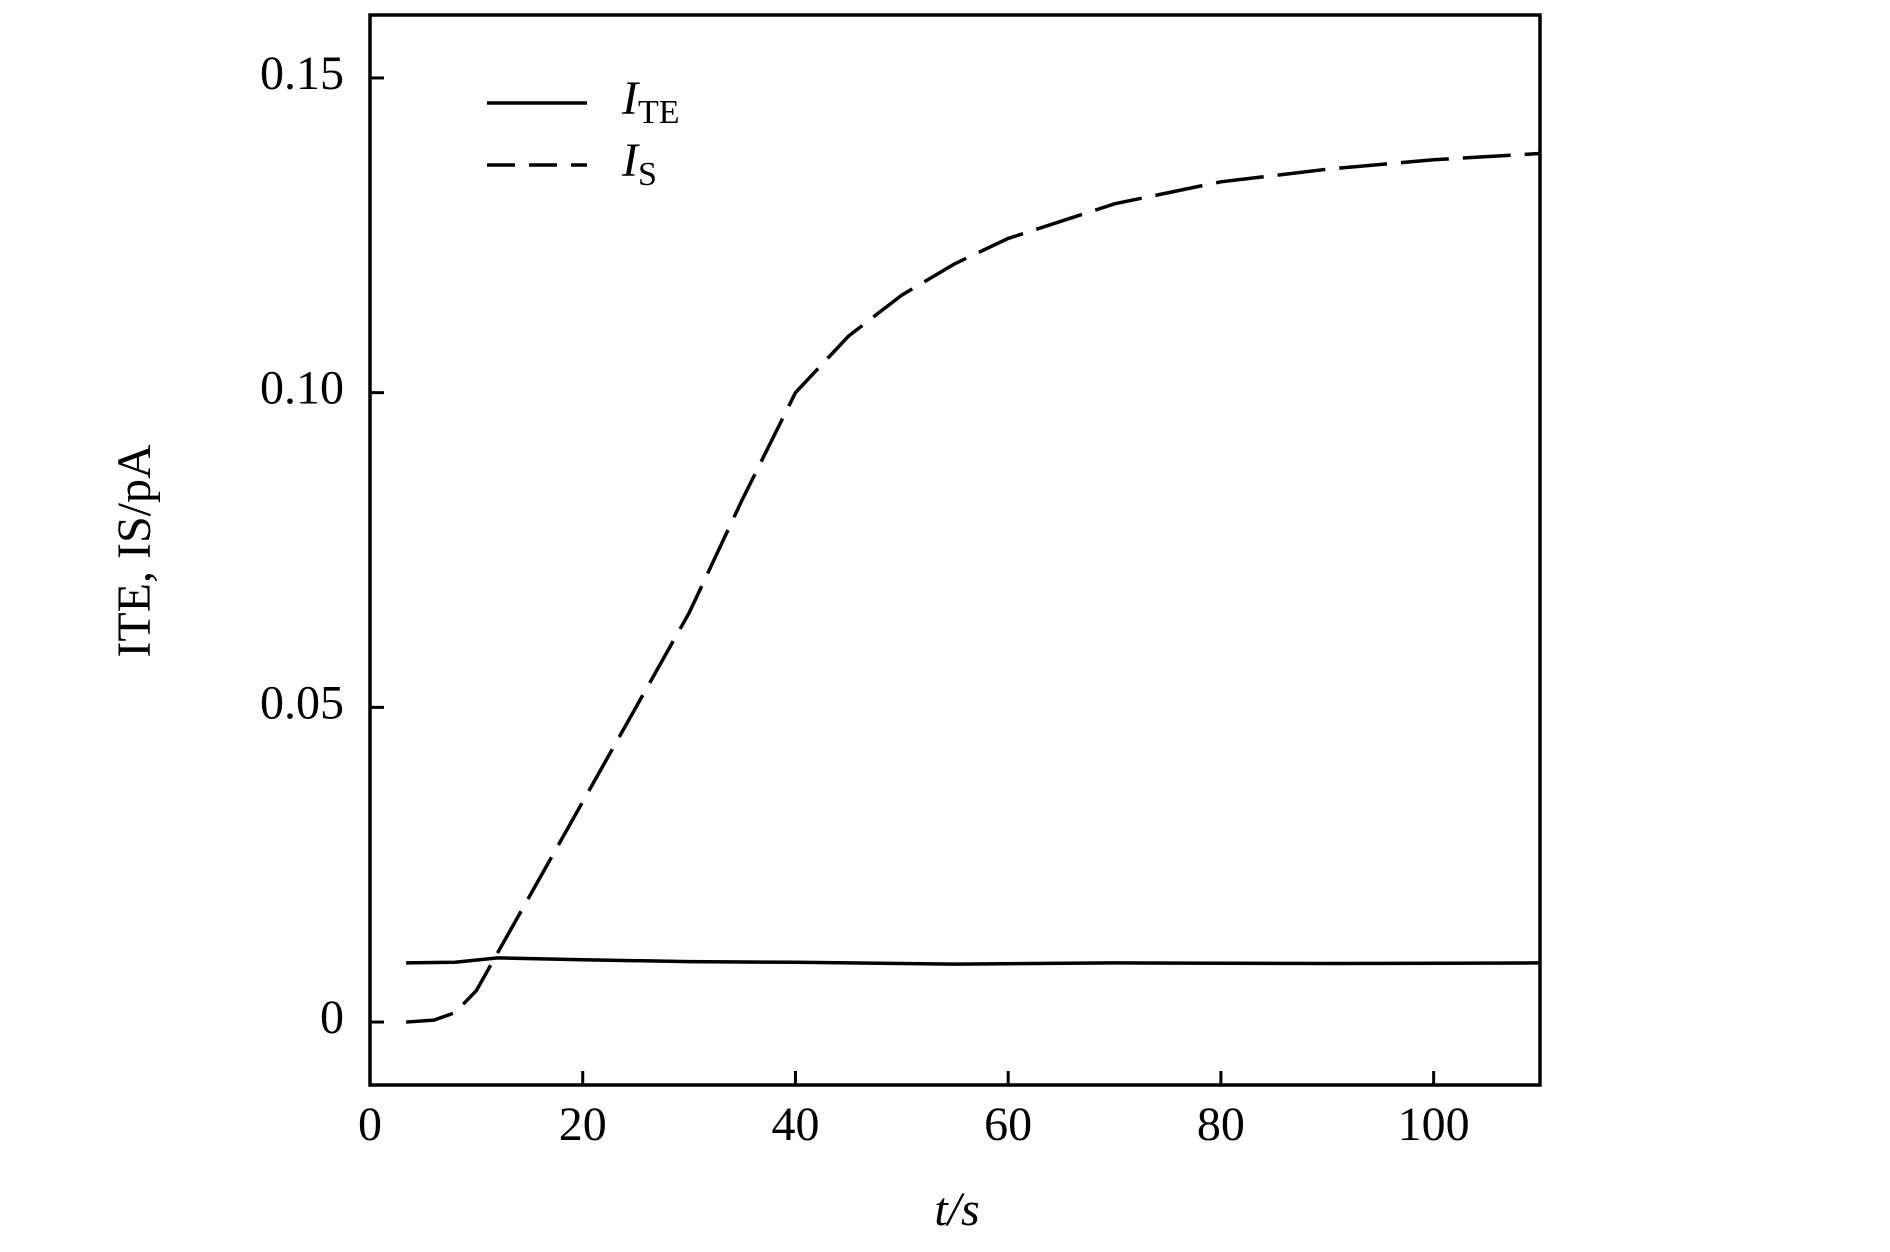  What do you see at coordinates (795, 1124) in the screenshot?
I see `x-tick-label: 40` at bounding box center [795, 1124].